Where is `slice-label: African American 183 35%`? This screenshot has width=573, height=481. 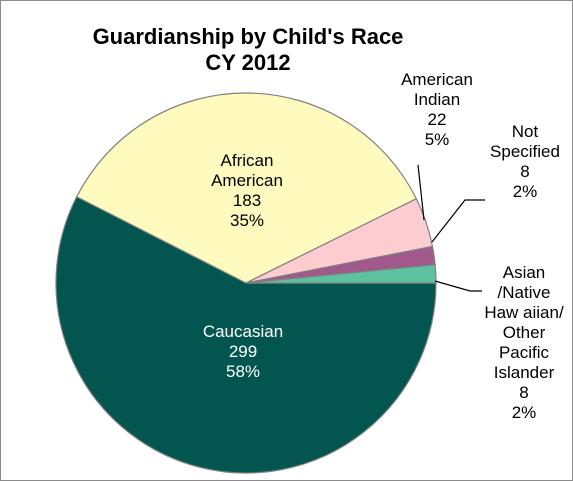 slice-label: African American 183 35% is located at coordinates (247, 190).